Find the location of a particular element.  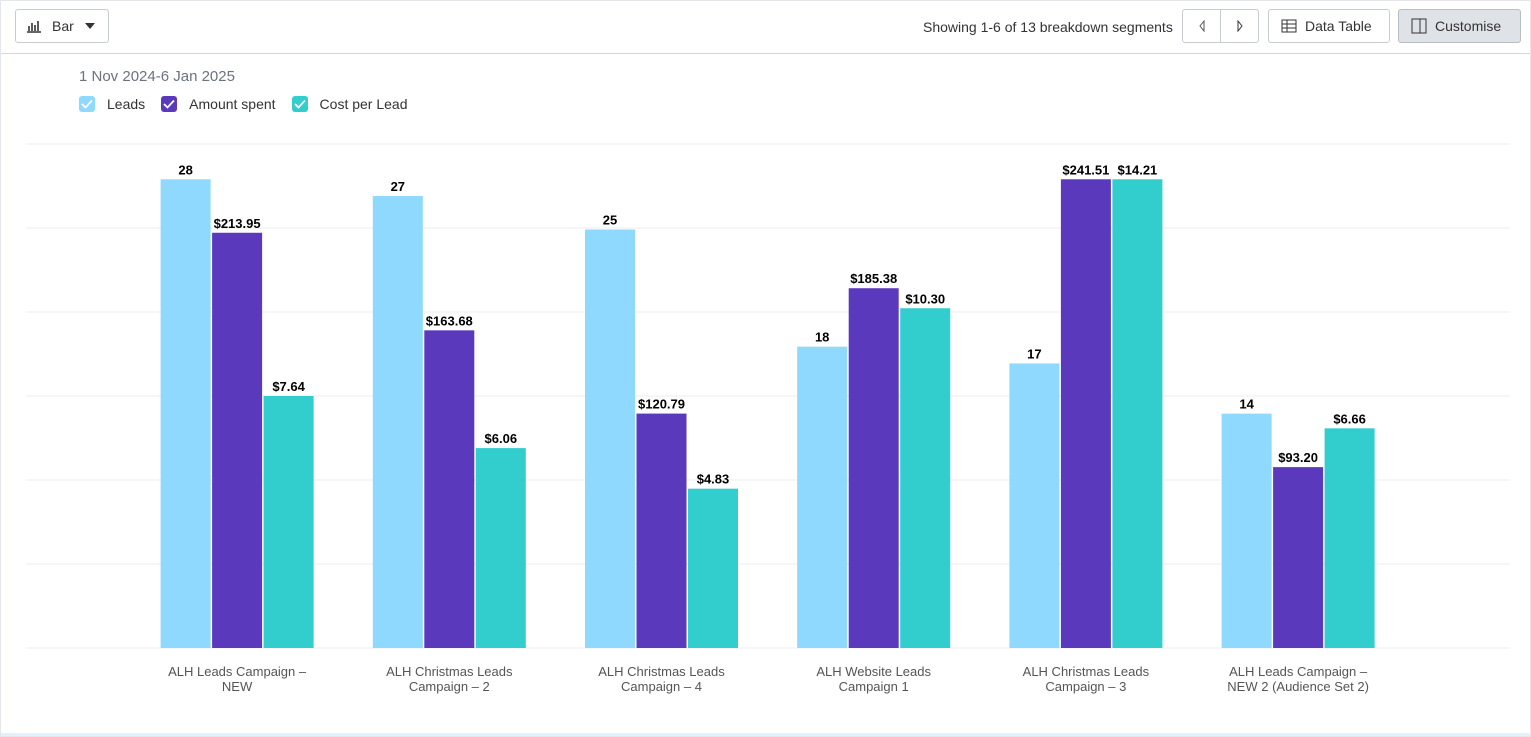

data-table-label: Data Table is located at coordinates (1338, 26).